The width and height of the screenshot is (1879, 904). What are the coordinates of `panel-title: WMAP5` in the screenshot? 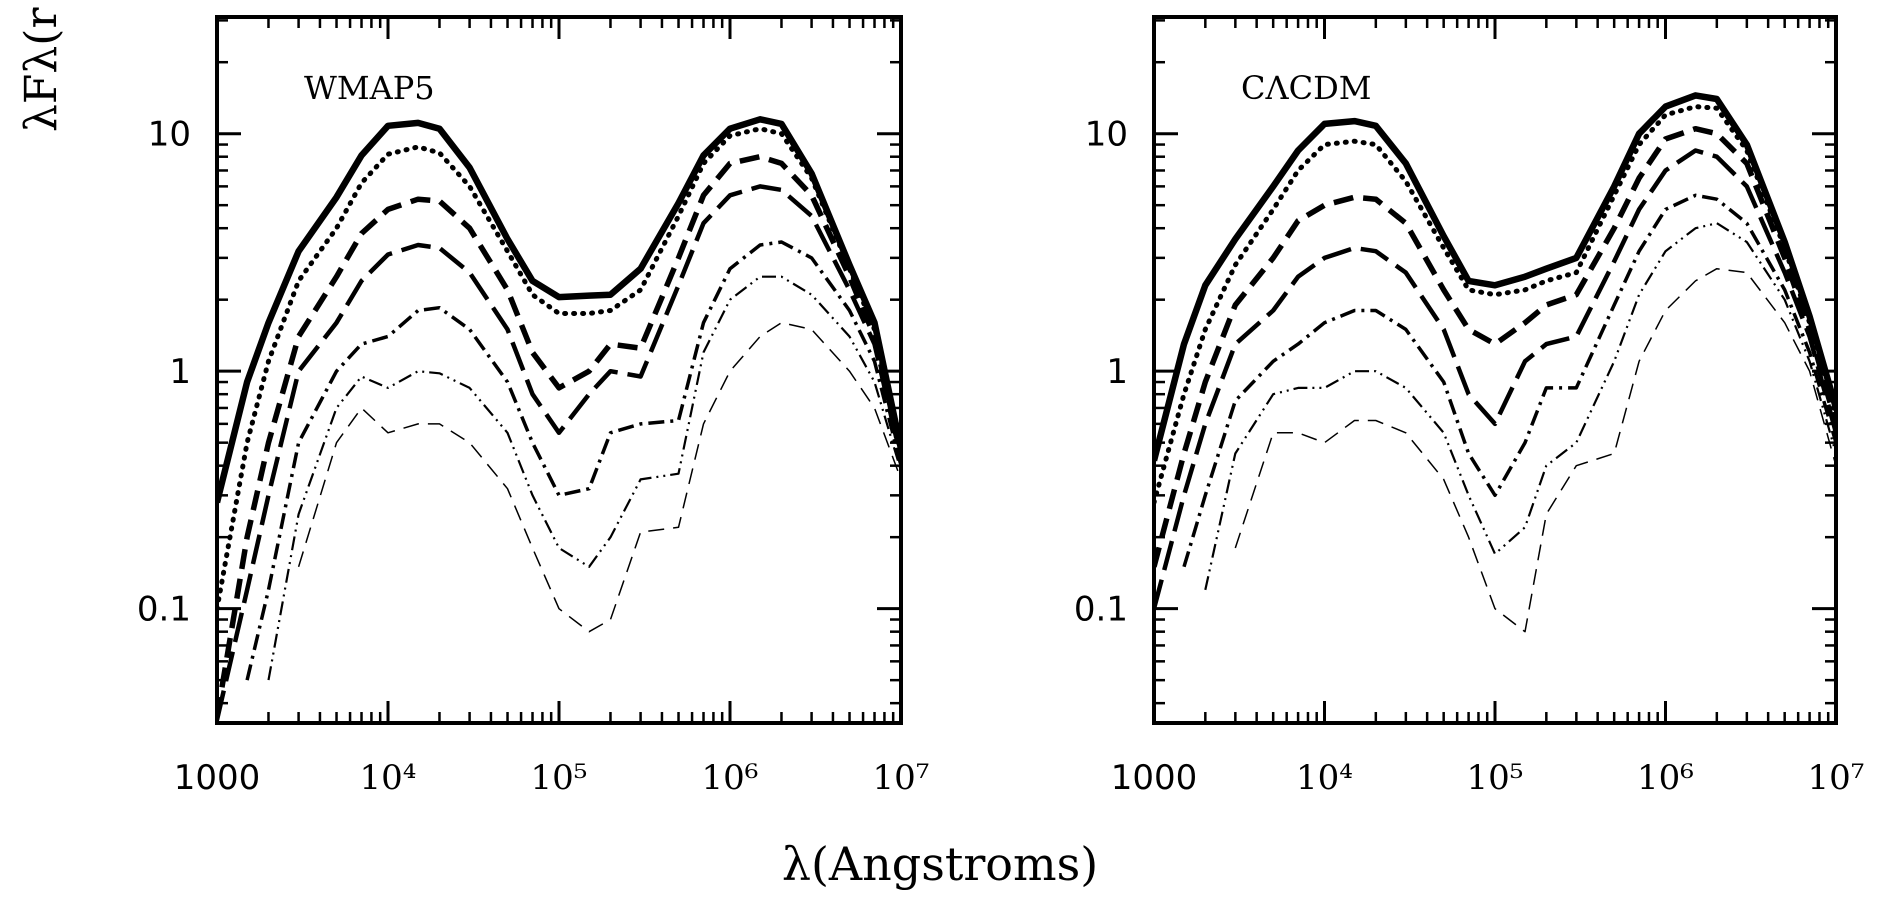 It's located at (369, 88).